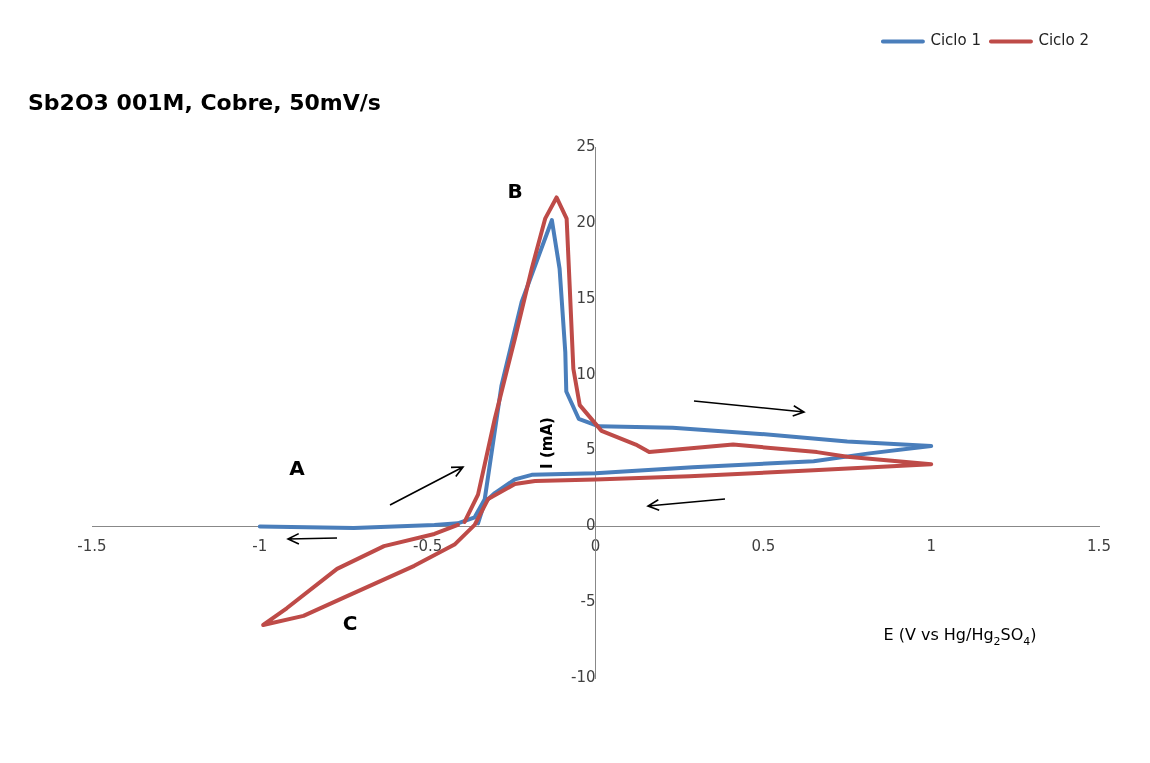  I want to click on x-tick-label: -1, so click(260, 546).